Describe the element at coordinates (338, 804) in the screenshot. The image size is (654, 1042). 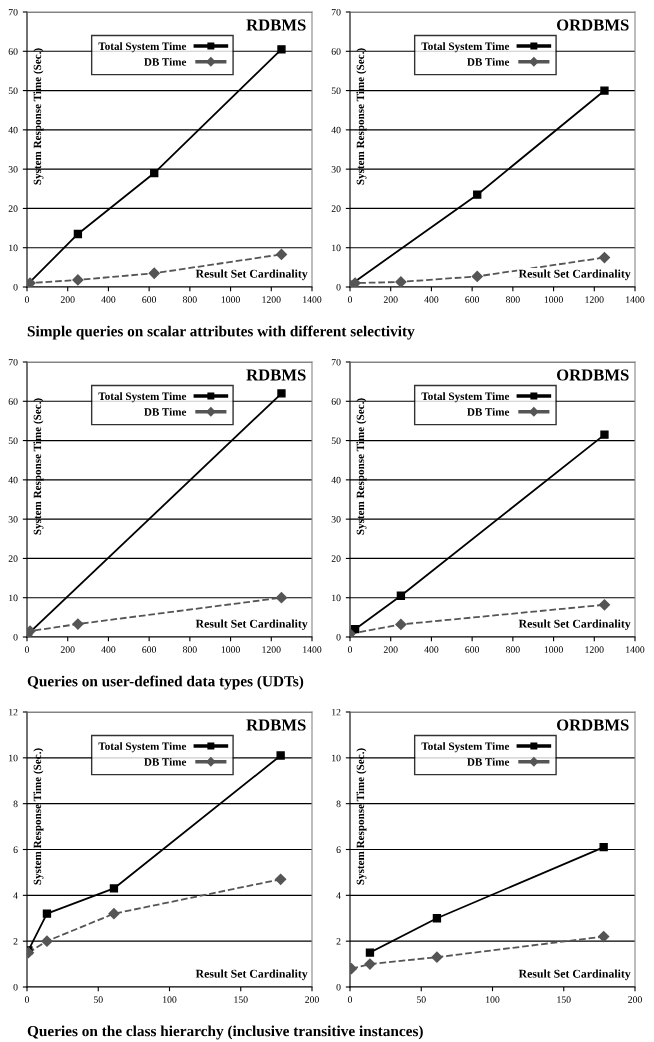
I see `y-tick-label: 8` at that location.